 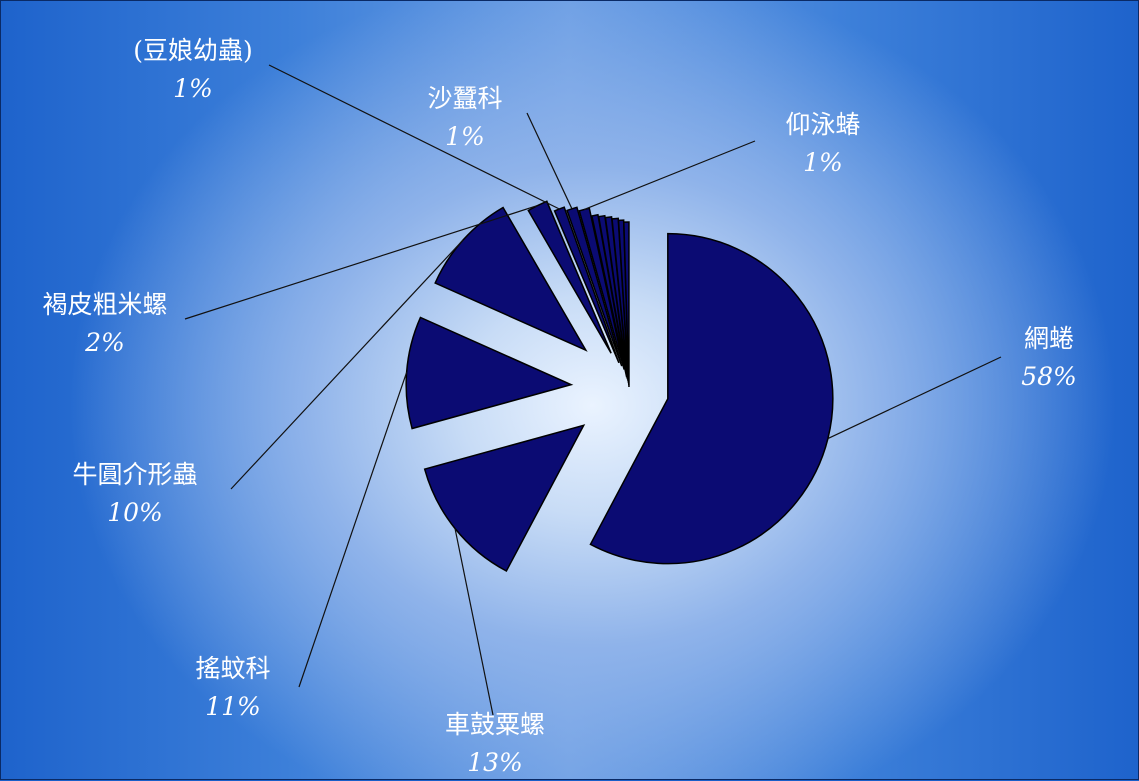 What do you see at coordinates (104, 304) in the screenshot?
I see `slice-name-label-4: 褐皮粗米螺` at bounding box center [104, 304].